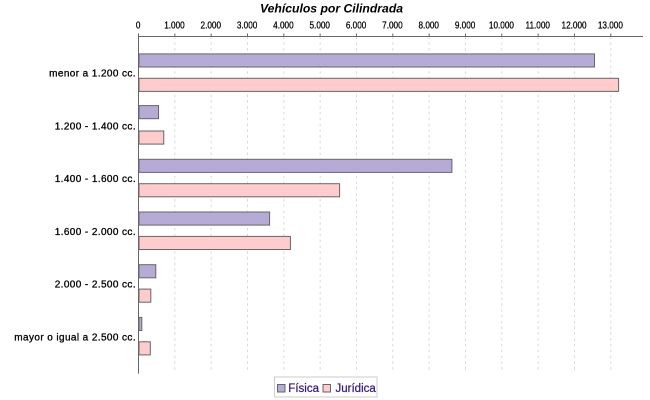 Image resolution: width=650 pixels, height=400 pixels. I want to click on svg-text: 1.600 - 2.000 cc., so click(95, 232).